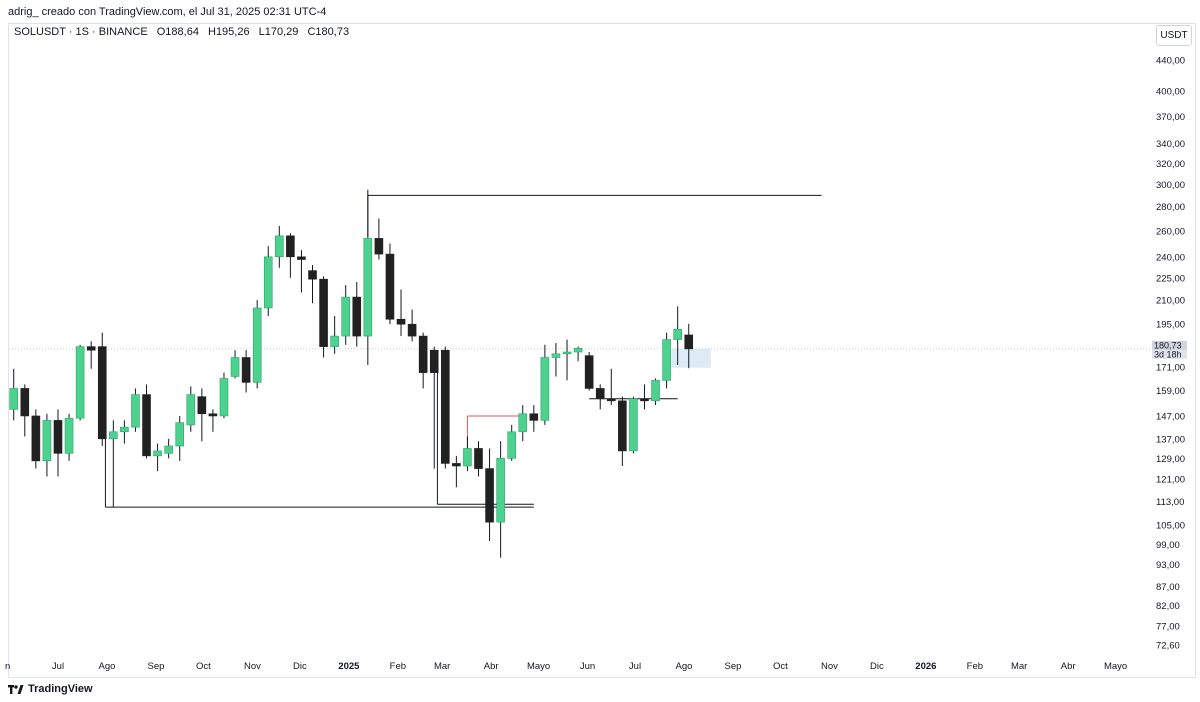 Image resolution: width=1200 pixels, height=702 pixels. What do you see at coordinates (691, 358) in the screenshot?
I see `highlight-zone` at bounding box center [691, 358].